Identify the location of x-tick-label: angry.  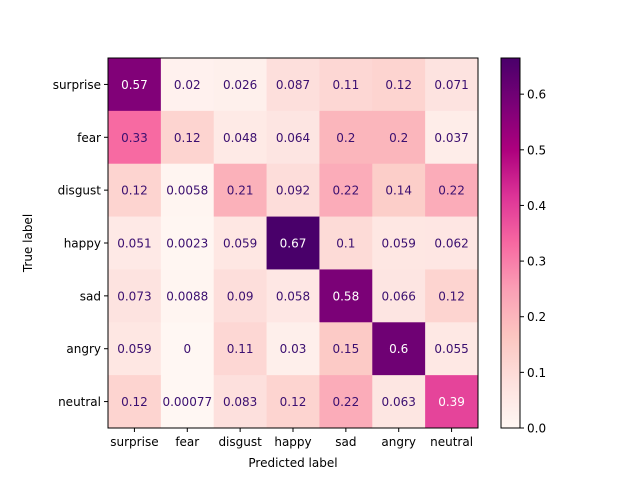
(398, 442).